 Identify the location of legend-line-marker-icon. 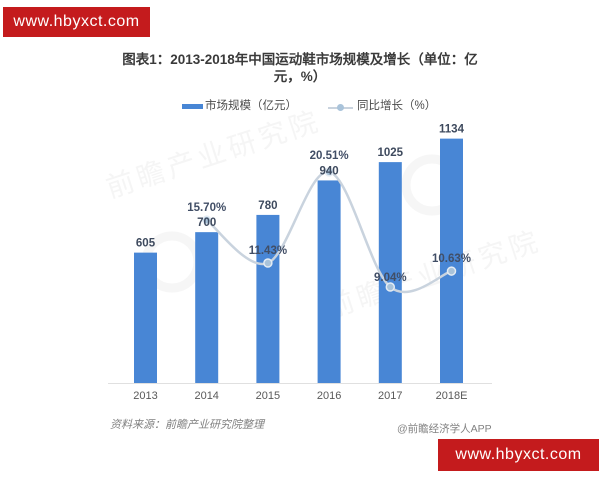
(340, 107).